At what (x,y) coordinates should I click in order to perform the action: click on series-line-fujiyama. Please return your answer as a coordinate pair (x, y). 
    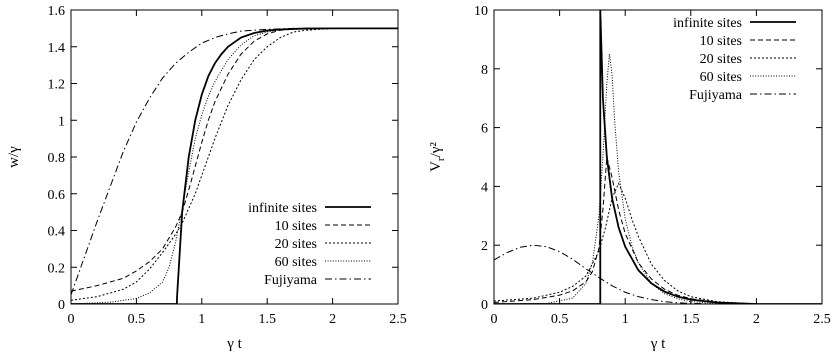
    Looking at the image, I should click on (658, 274).